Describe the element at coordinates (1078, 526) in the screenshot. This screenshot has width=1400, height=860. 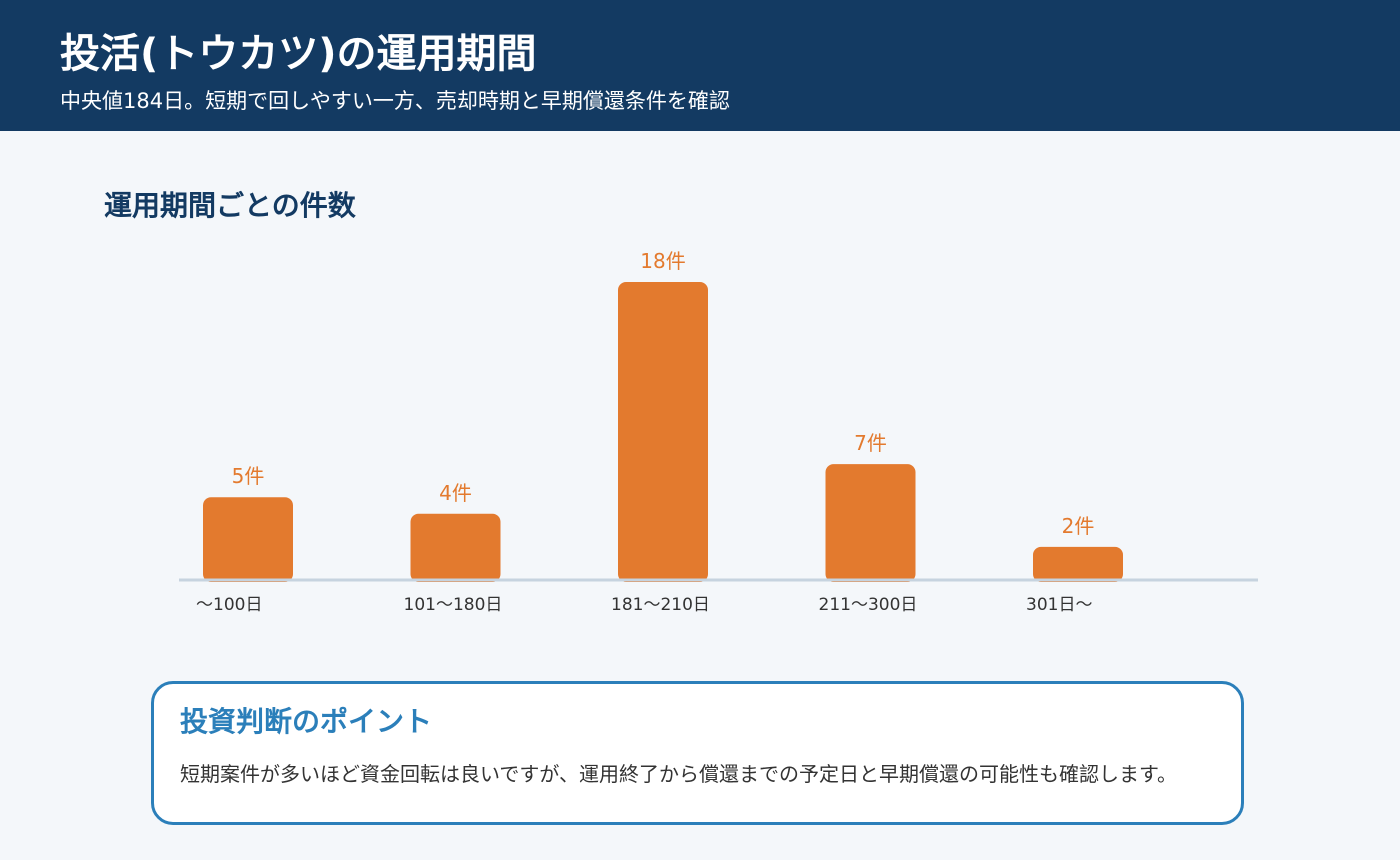
I see `bar-value-label-4: 2件` at that location.